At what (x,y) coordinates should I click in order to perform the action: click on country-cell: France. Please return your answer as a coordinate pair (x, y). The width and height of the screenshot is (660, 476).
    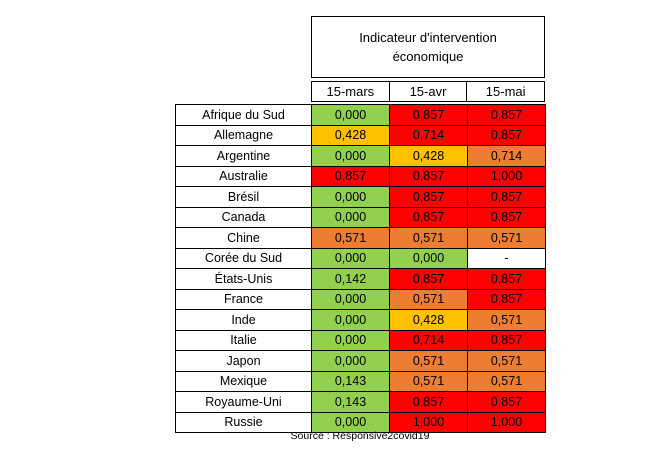
    Looking at the image, I should click on (243, 299).